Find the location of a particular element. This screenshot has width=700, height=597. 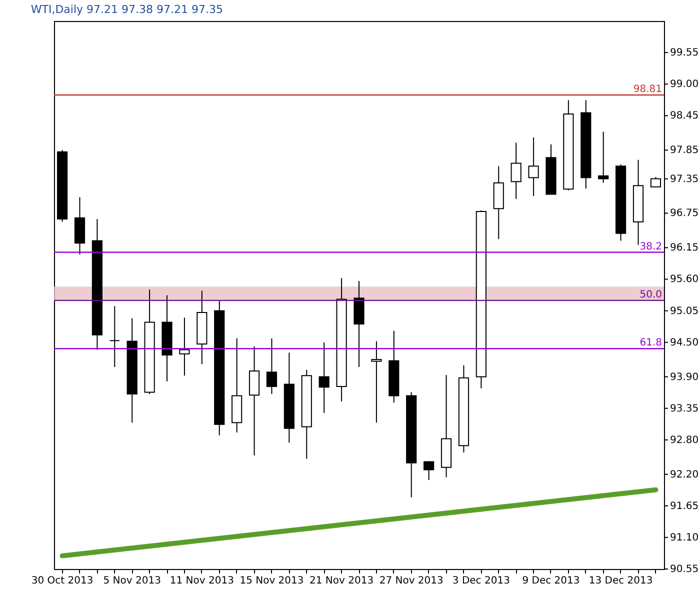

y-tick-label: 99.00 is located at coordinates (684, 84).